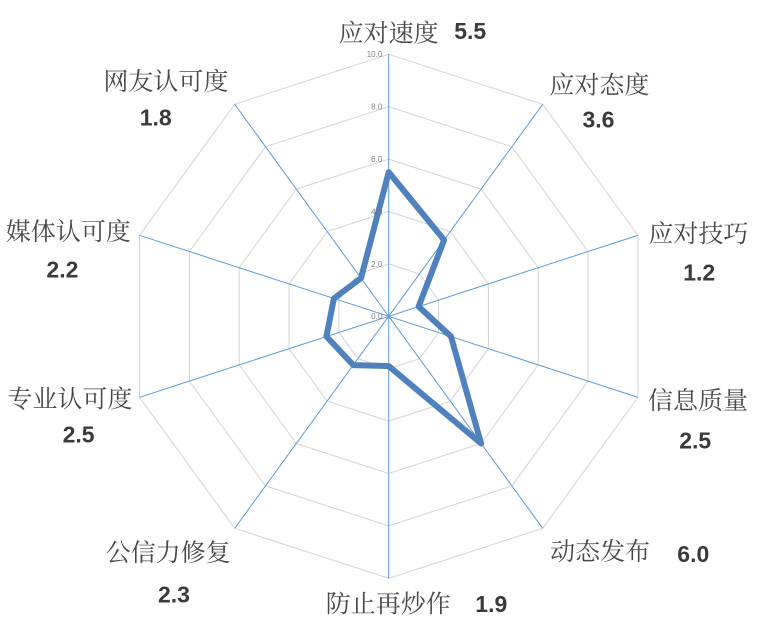 This screenshot has height=626, width=761. What do you see at coordinates (62, 269) in the screenshot?
I see `svg-text: 2.2` at bounding box center [62, 269].